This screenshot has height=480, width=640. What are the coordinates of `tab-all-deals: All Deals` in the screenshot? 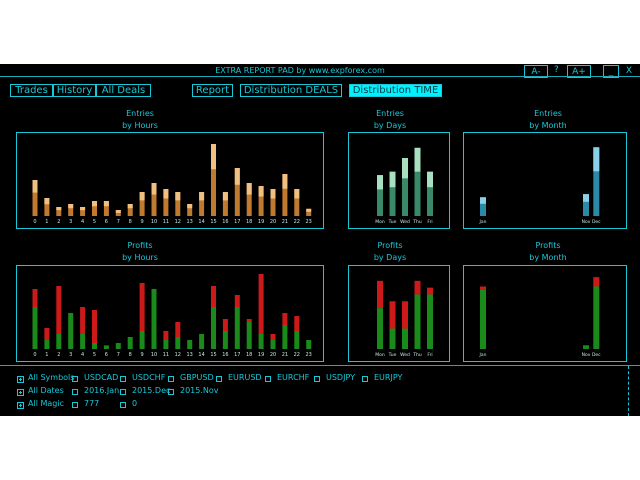 It's located at (123, 90).